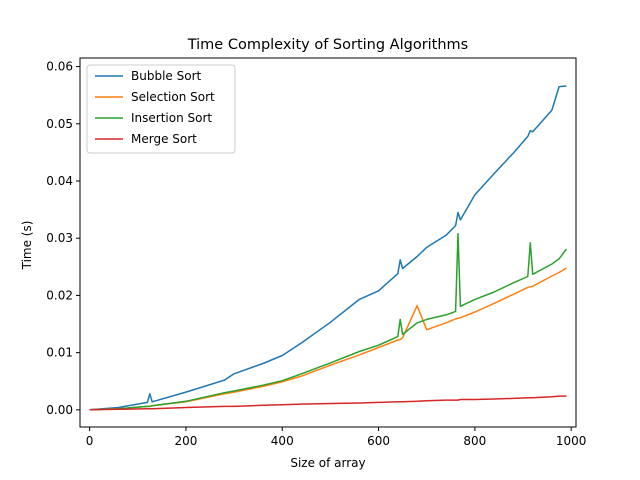 Image resolution: width=640 pixels, height=480 pixels. What do you see at coordinates (474, 441) in the screenshot?
I see `x-tick-label: 800` at bounding box center [474, 441].